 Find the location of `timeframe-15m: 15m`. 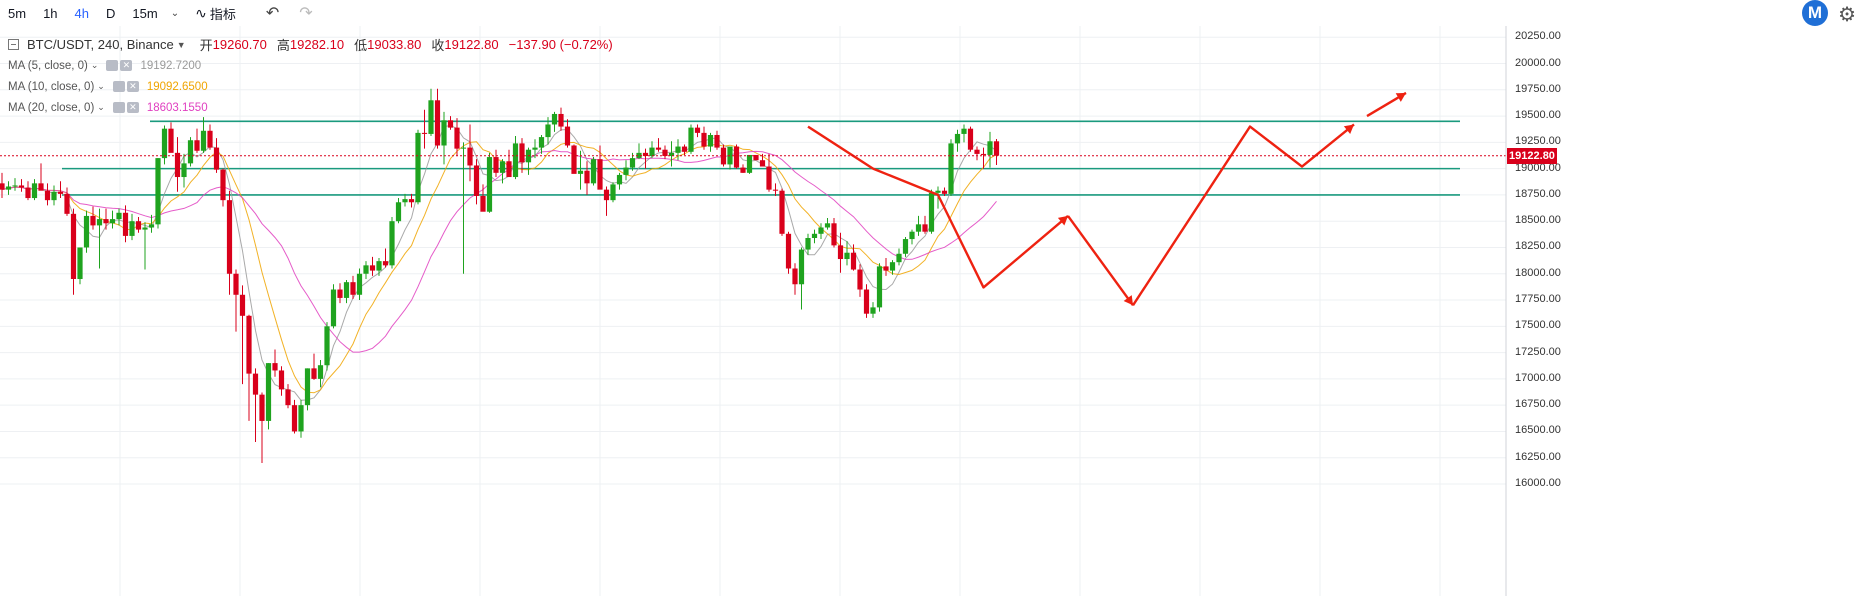

timeframe-15m: 15m is located at coordinates (145, 13).